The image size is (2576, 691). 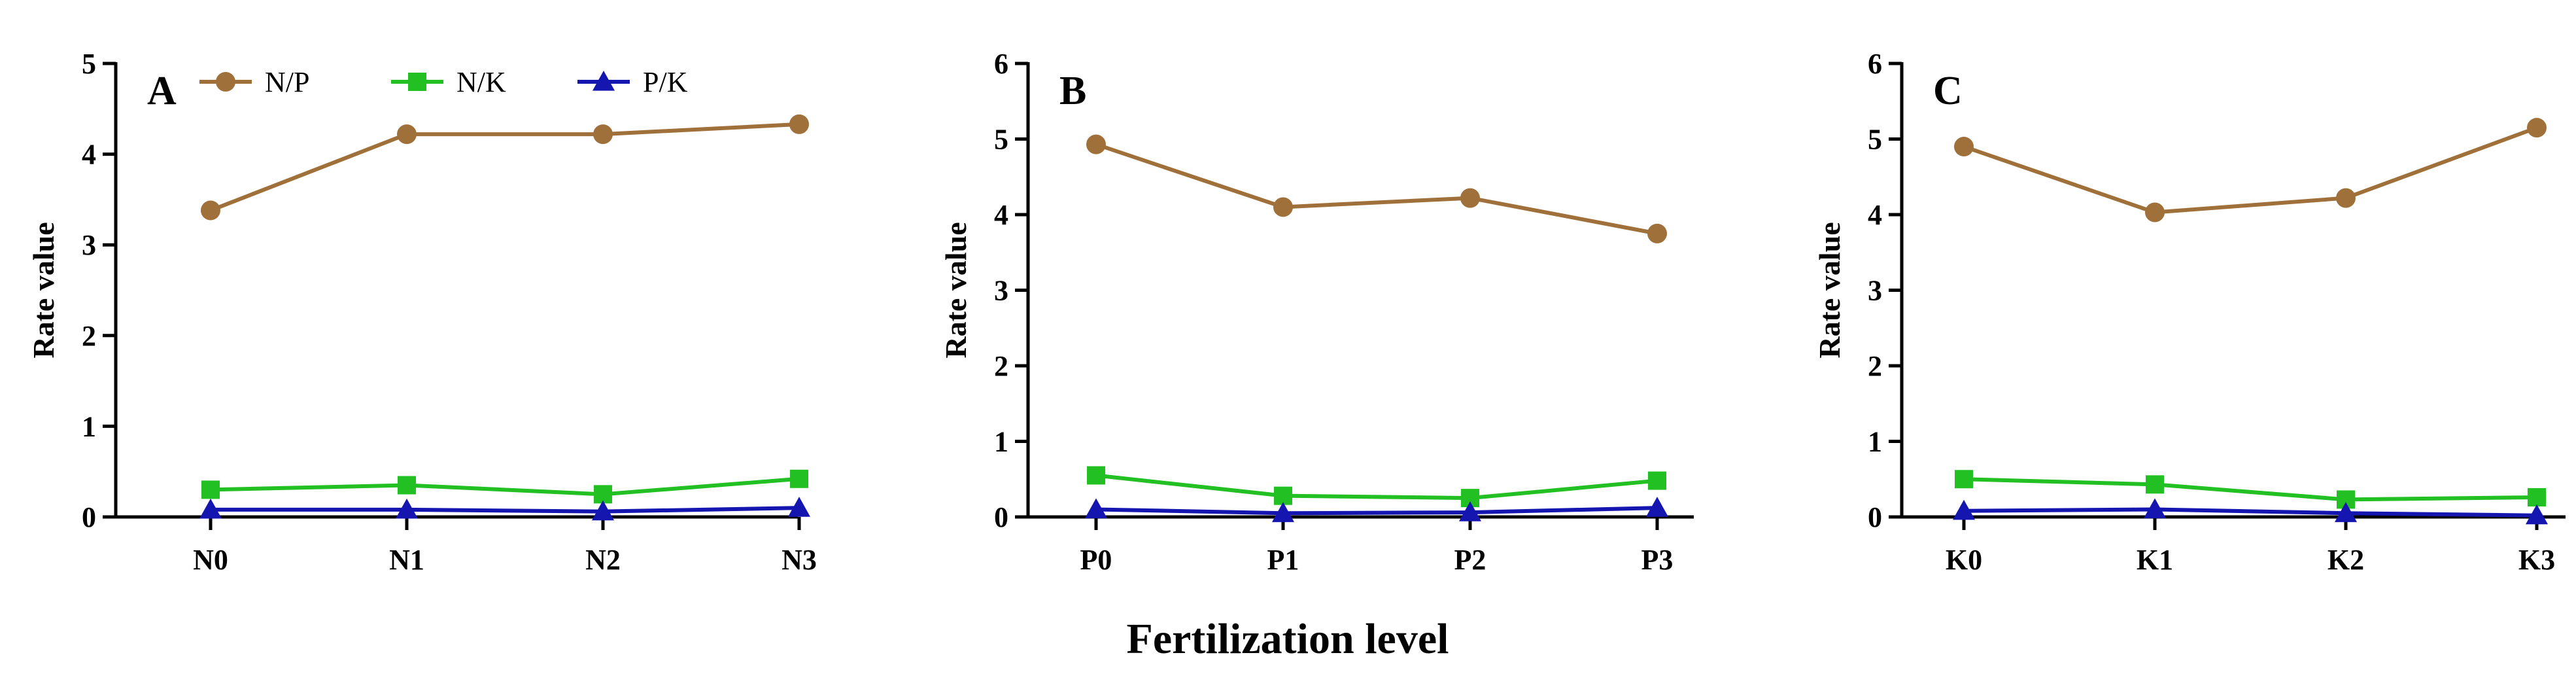 What do you see at coordinates (407, 560) in the screenshot?
I see `x-tick-label: N1` at bounding box center [407, 560].